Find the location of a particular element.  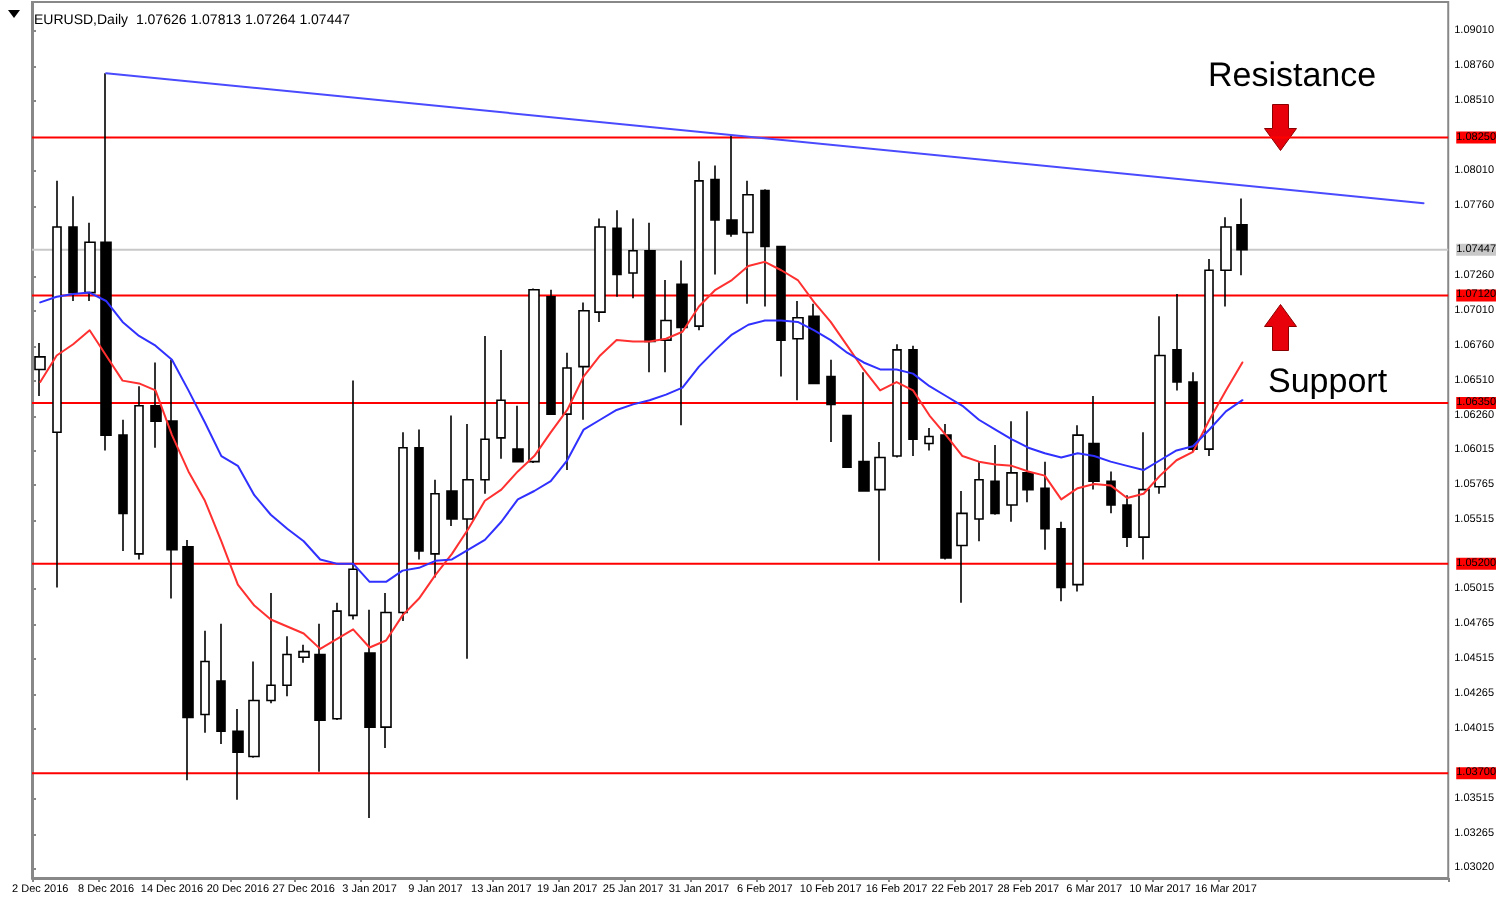

annotation: Support is located at coordinates (1328, 381).